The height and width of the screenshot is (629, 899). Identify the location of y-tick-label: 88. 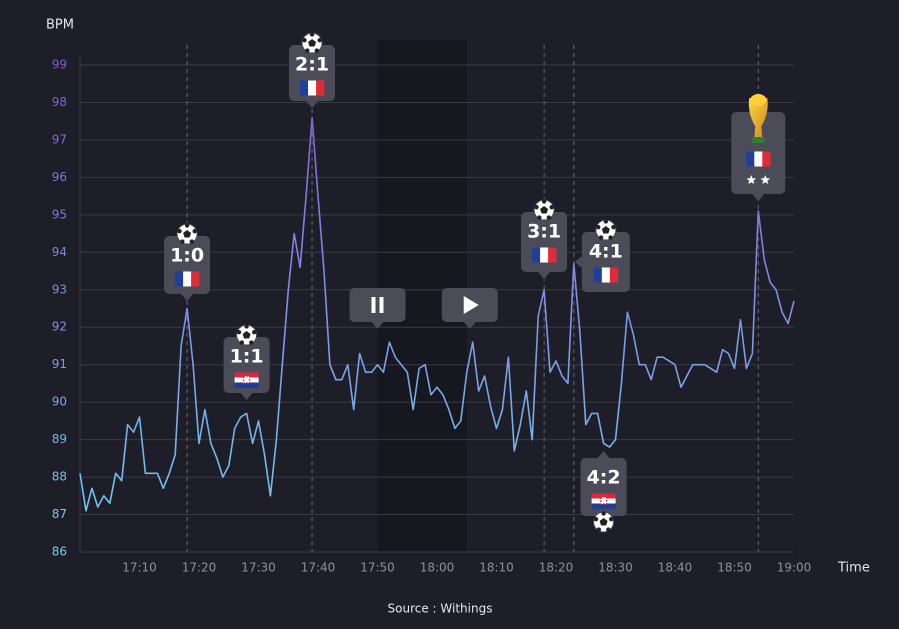
(59, 477).